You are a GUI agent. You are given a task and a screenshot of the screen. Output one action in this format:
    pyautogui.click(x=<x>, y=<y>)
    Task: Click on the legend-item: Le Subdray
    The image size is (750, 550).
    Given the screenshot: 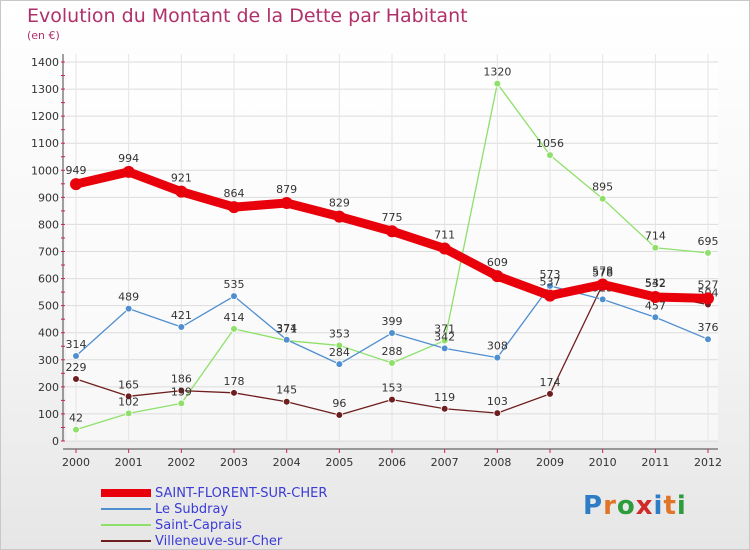 What is the action you would take?
    pyautogui.click(x=214, y=509)
    